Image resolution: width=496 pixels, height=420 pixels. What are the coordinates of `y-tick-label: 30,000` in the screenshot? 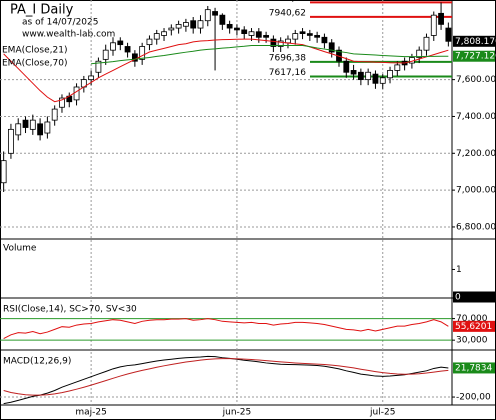 It's located at (472, 341).